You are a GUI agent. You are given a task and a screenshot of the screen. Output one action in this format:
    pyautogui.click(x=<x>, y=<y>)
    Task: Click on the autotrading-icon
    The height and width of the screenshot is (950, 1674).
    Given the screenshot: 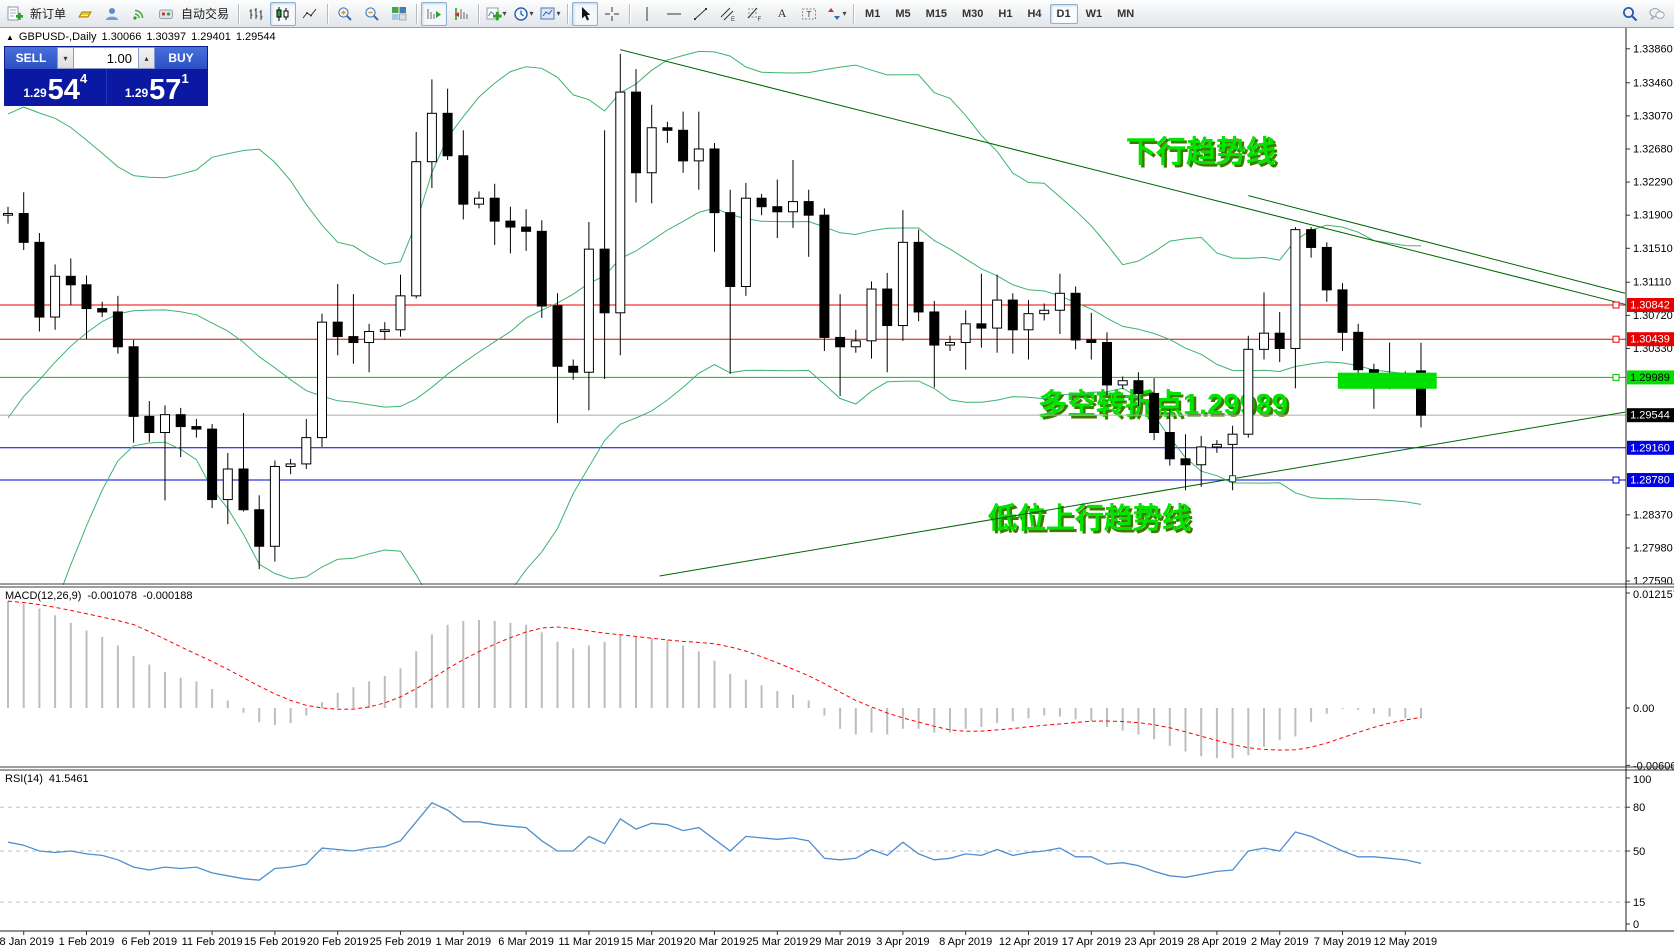 What is the action you would take?
    pyautogui.click(x=166, y=14)
    